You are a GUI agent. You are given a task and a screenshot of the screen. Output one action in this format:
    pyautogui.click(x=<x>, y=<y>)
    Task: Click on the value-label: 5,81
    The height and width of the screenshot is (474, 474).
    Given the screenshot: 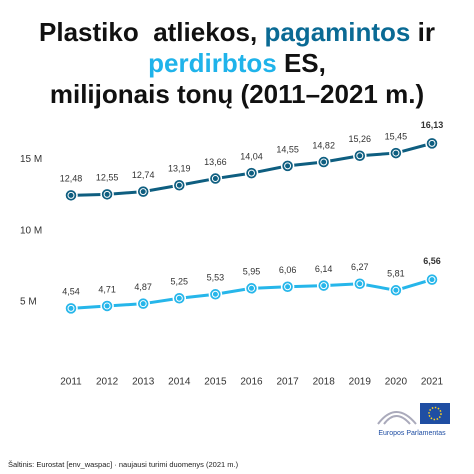 What is the action you would take?
    pyautogui.click(x=396, y=274)
    